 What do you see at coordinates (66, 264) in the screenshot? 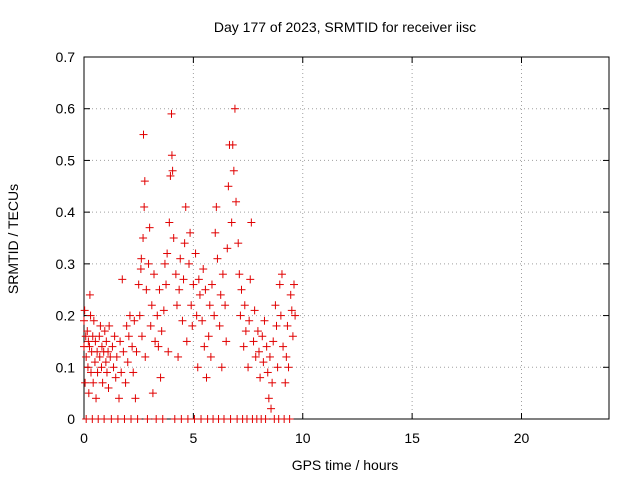
I see `y-tick-label: 0.3` at bounding box center [66, 264].